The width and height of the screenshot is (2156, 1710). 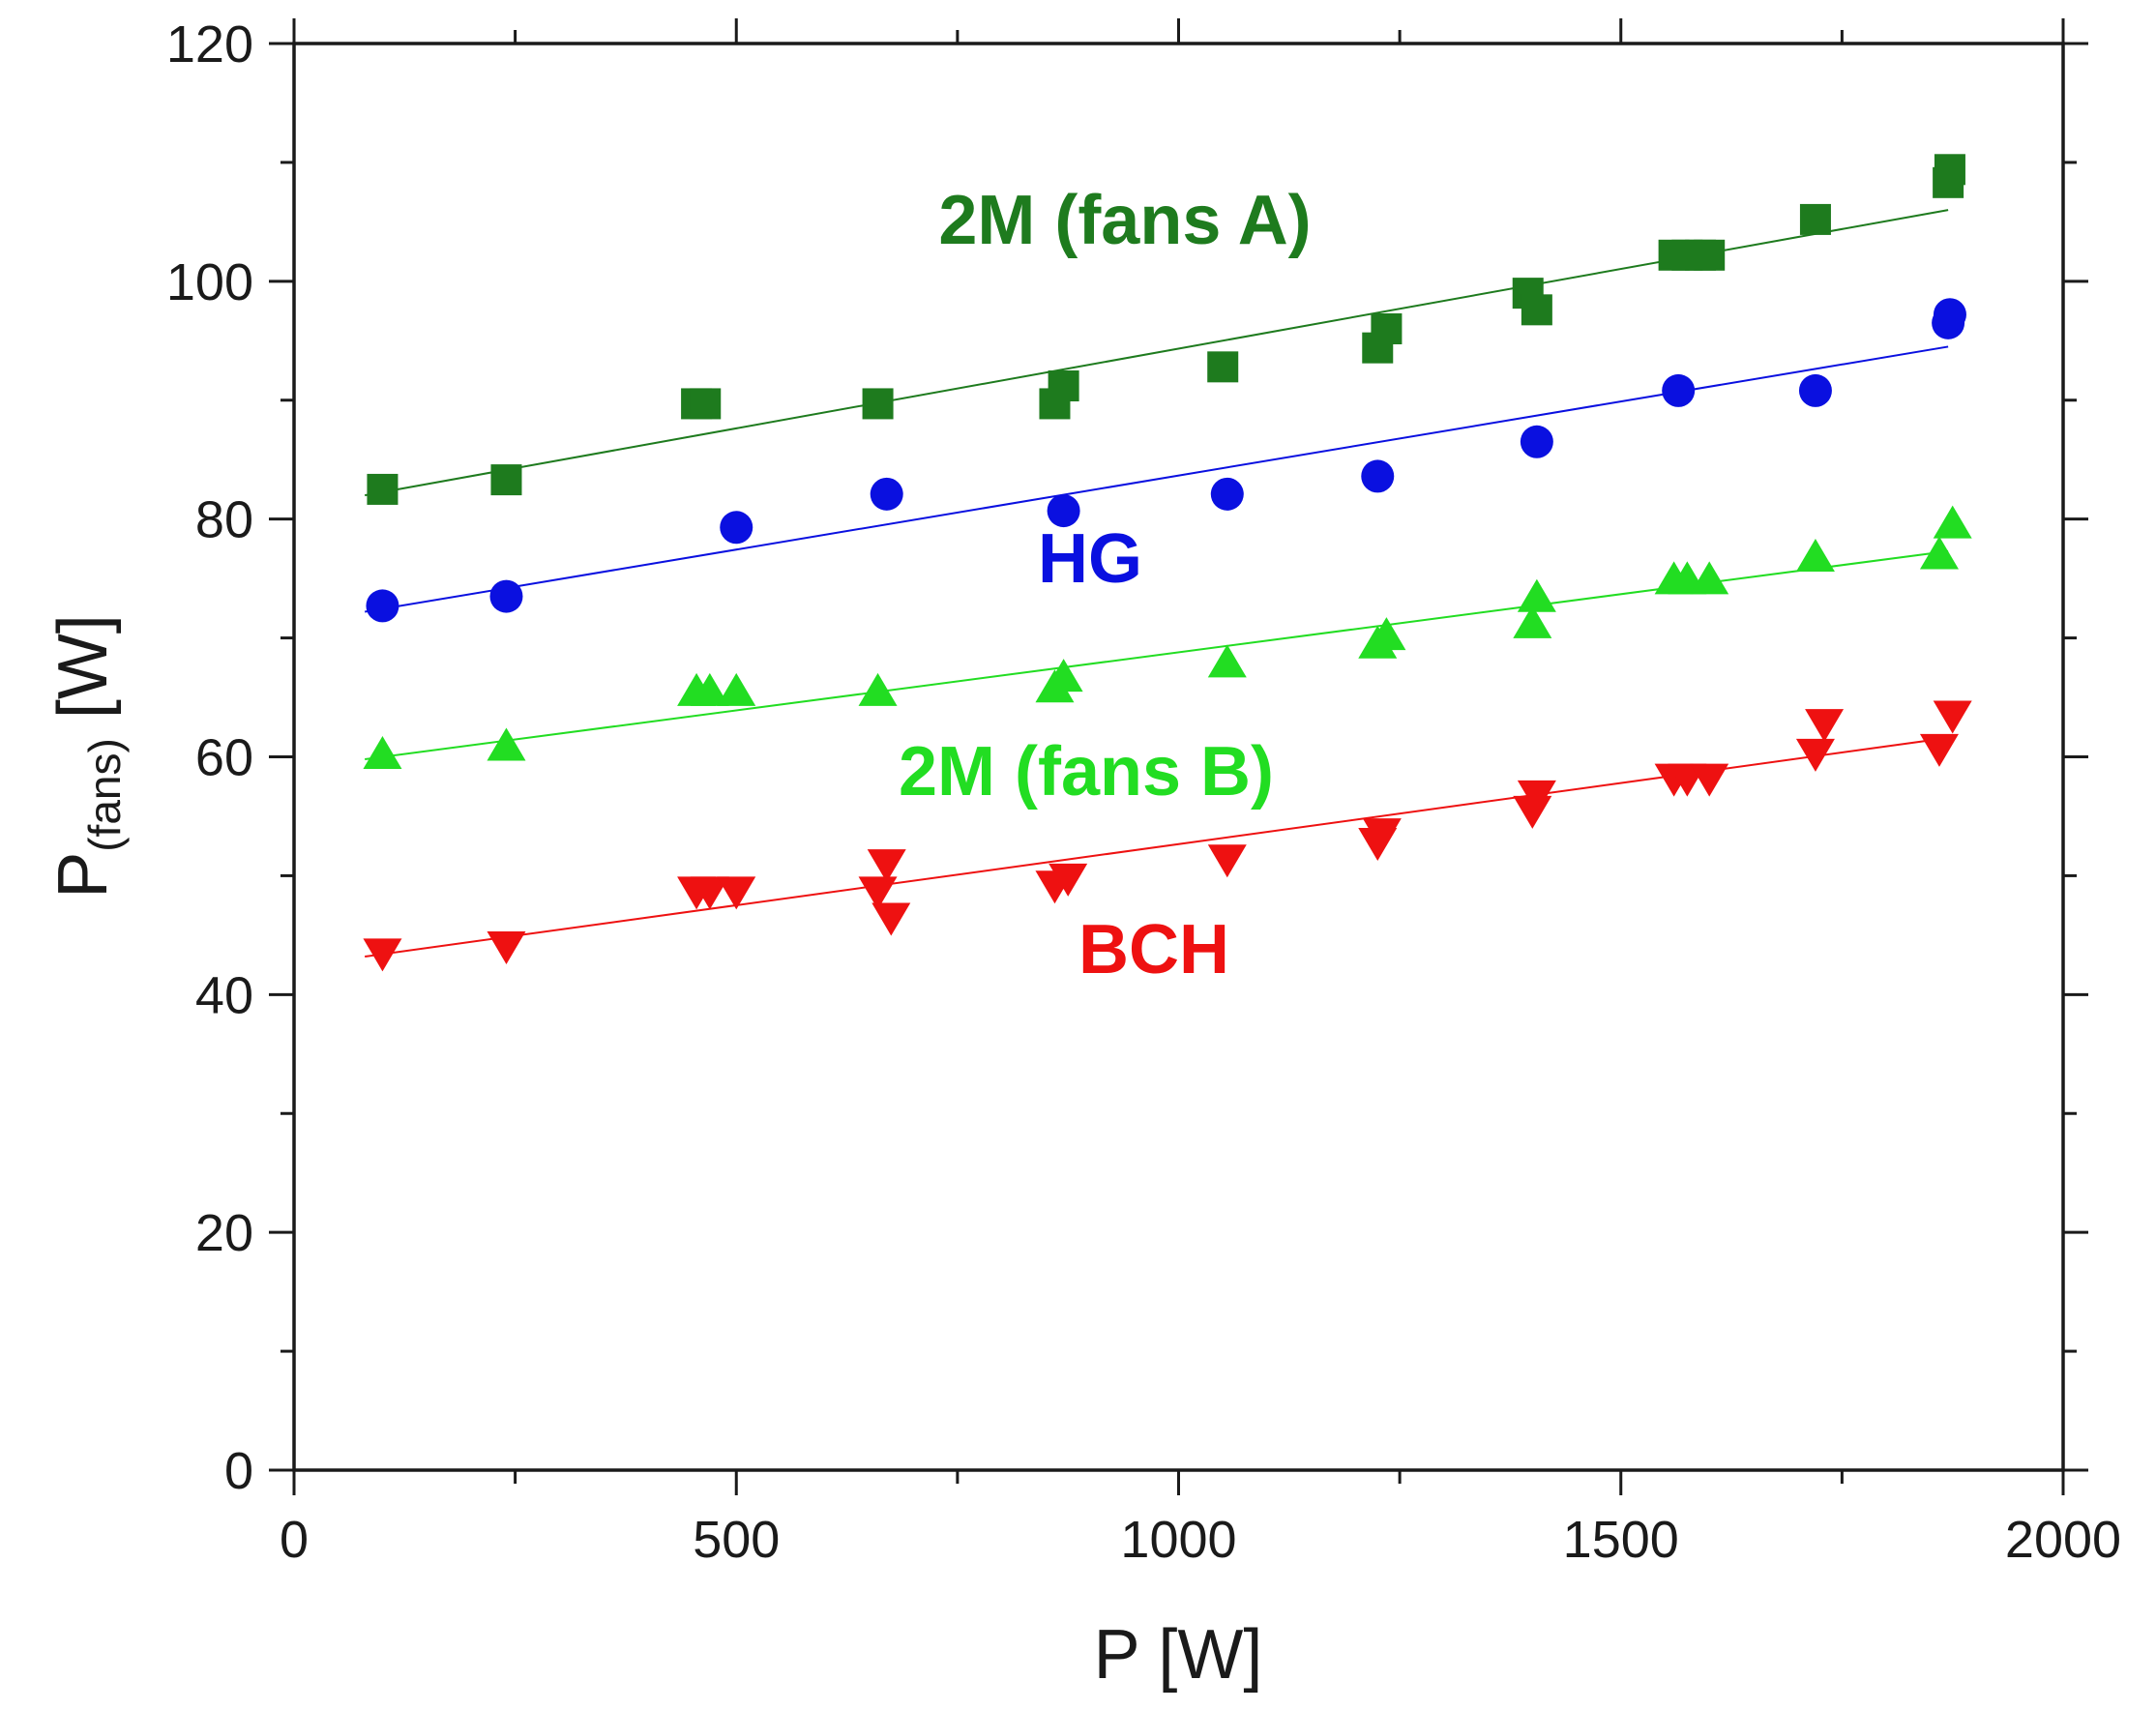 I want to click on x-tick-label: 1500, so click(x=1621, y=1540).